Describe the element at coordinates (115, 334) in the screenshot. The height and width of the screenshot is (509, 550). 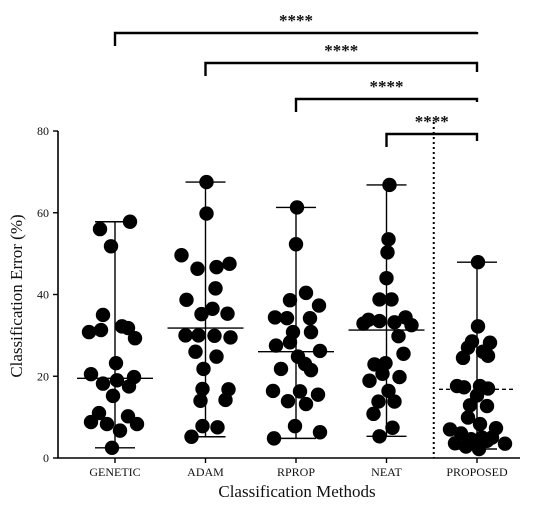
I see `group-genetic` at that location.